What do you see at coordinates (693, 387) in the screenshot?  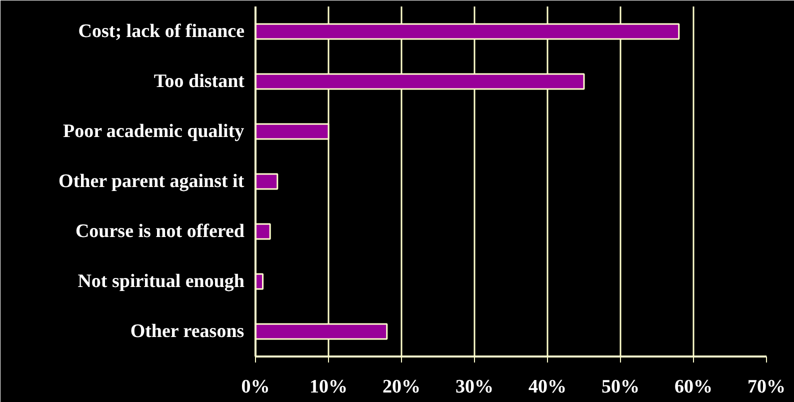 I see `x-tick-label: 60%` at bounding box center [693, 387].